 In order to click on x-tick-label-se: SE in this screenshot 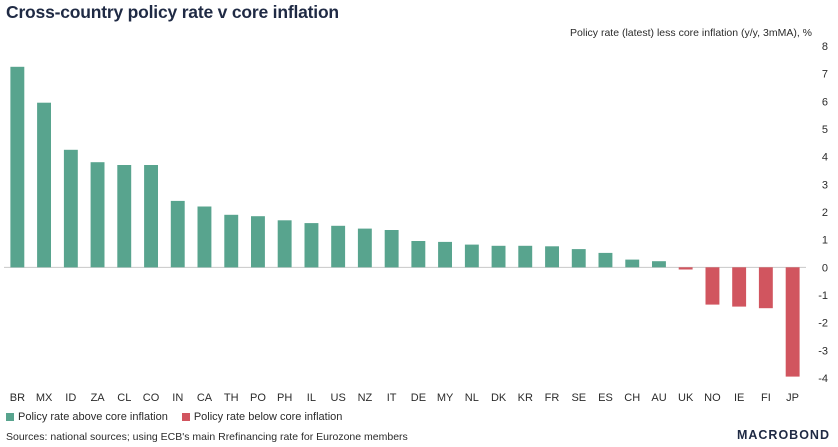, I will do `click(578, 398)`.